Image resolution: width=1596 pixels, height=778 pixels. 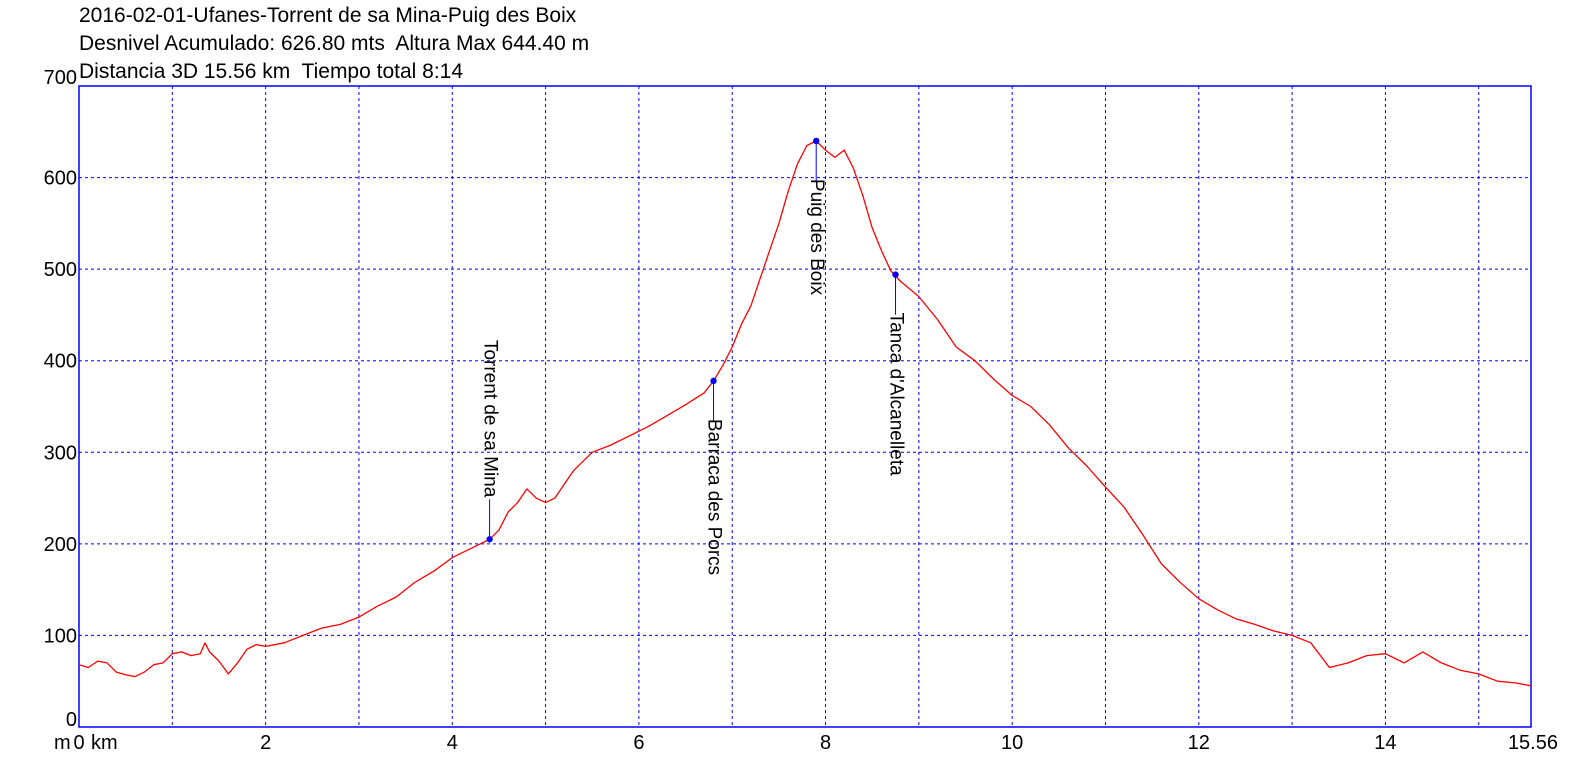 What do you see at coordinates (816, 237) in the screenshot?
I see `waypoint-label: Puig des Boix` at bounding box center [816, 237].